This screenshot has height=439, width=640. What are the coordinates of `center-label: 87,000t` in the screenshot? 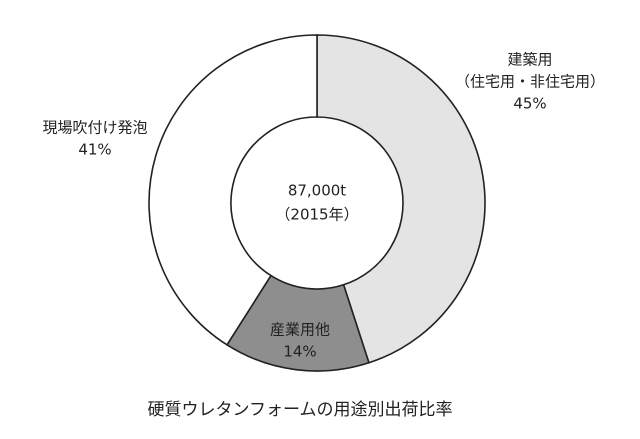 It's located at (317, 191).